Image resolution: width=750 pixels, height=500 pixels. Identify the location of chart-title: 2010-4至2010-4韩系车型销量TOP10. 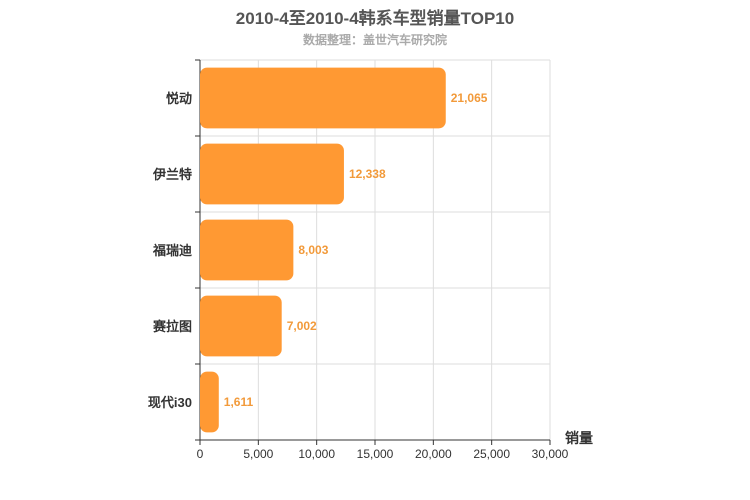
(375, 18).